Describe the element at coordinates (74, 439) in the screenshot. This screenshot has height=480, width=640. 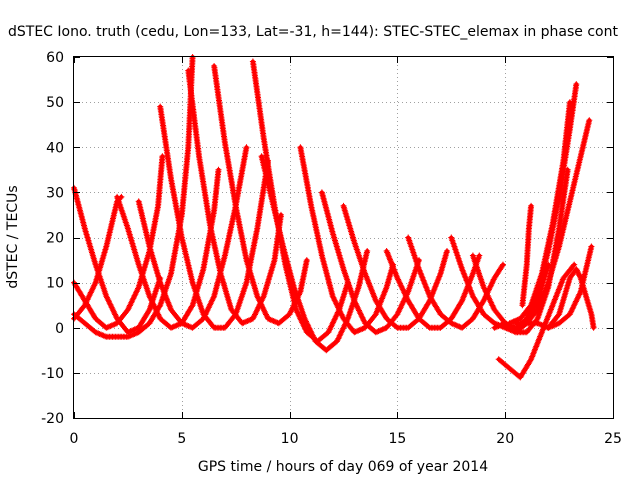
I see `x-tick-label: 0` at that location.